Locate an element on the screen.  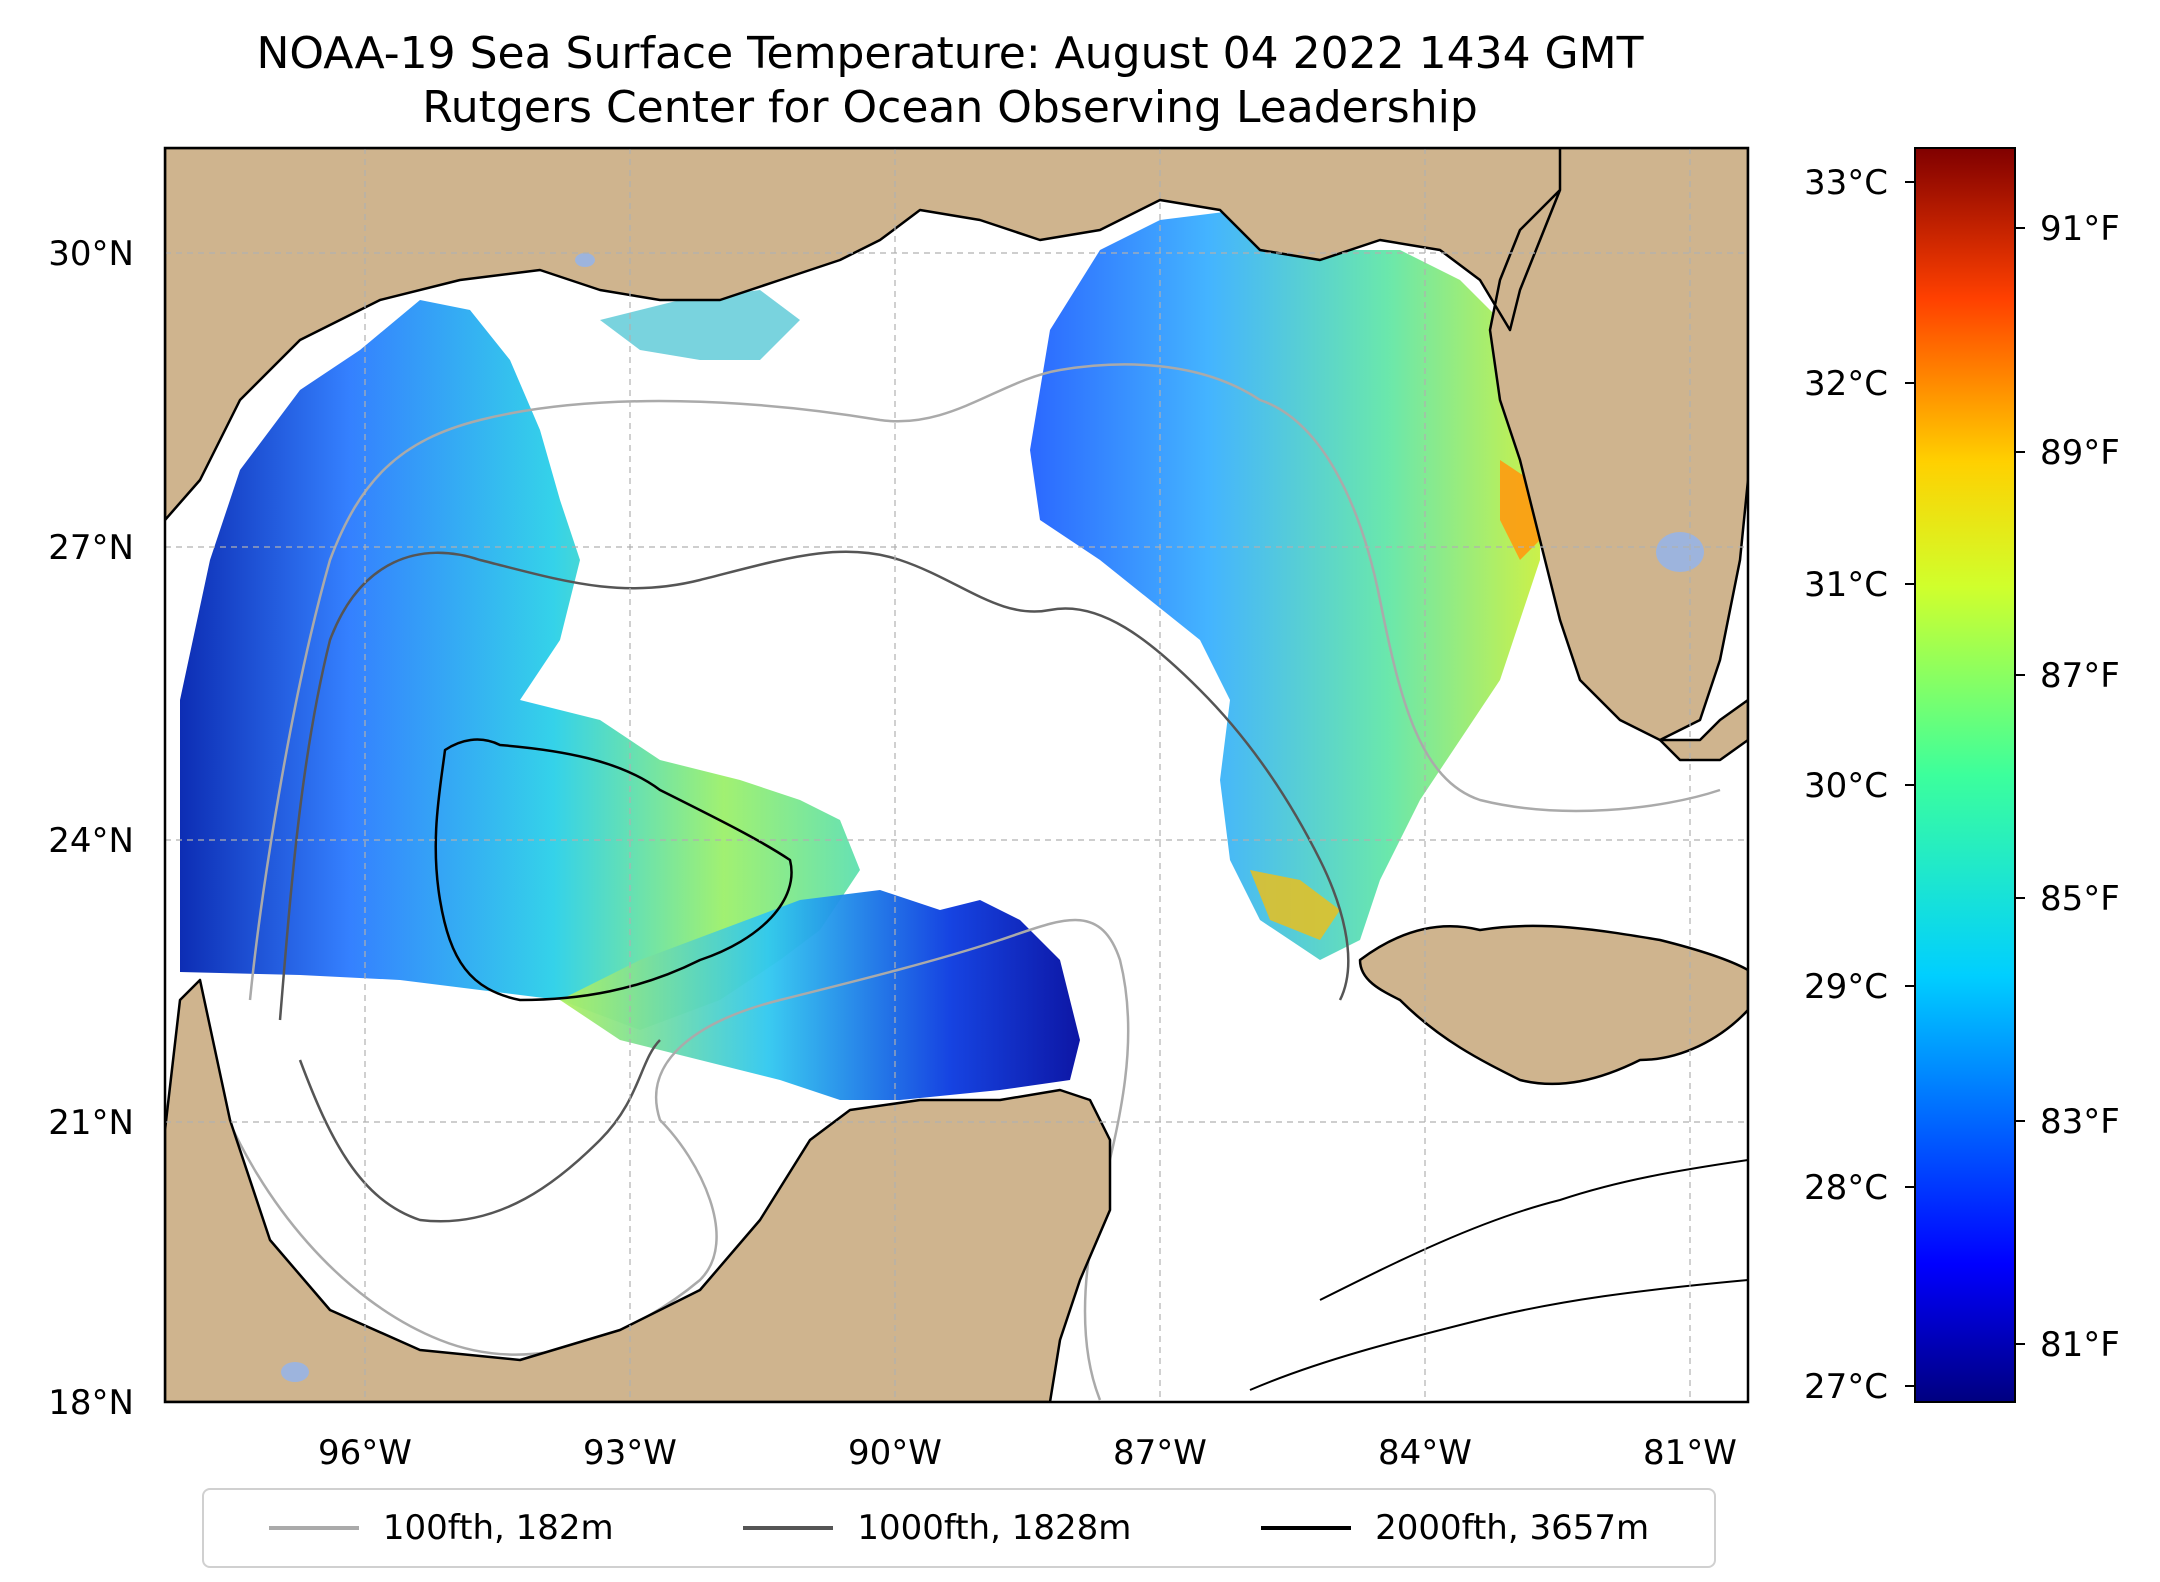
fahrenheit-label: 85°F is located at coordinates (2080, 899).